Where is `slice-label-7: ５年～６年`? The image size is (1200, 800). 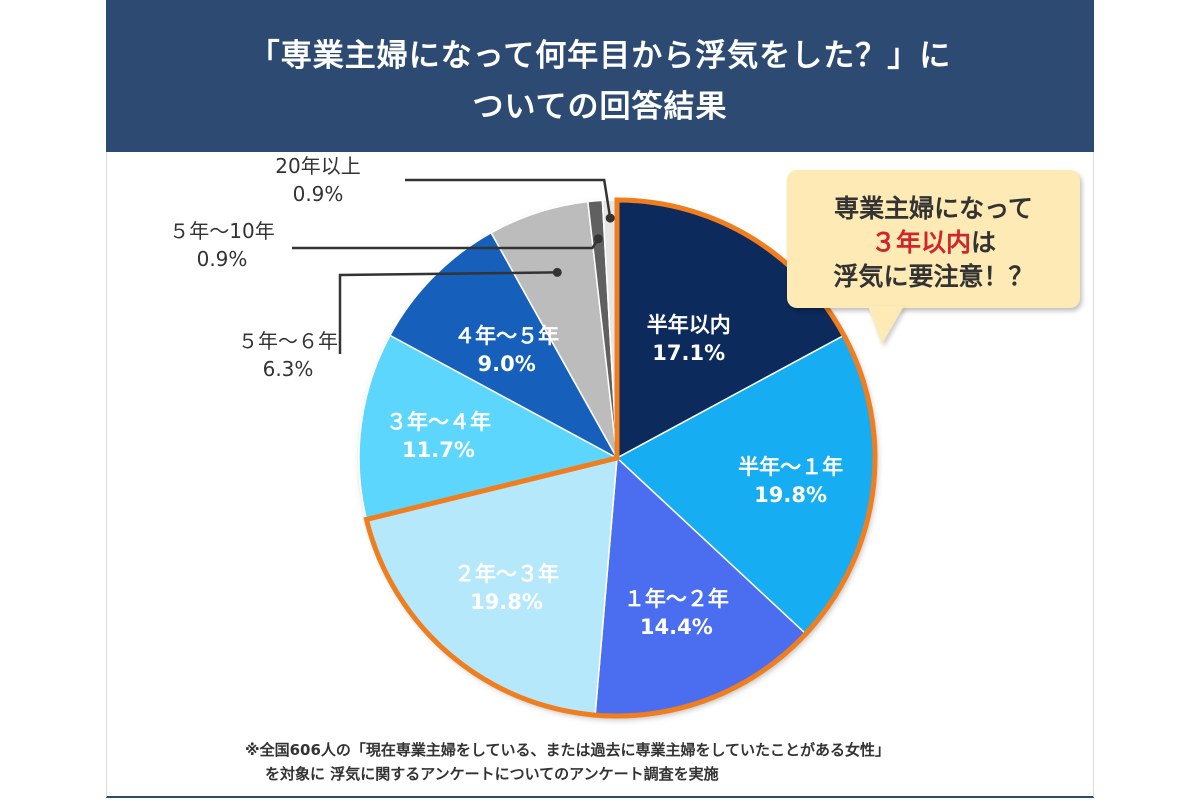 slice-label-7: ５年～６年 is located at coordinates (288, 341).